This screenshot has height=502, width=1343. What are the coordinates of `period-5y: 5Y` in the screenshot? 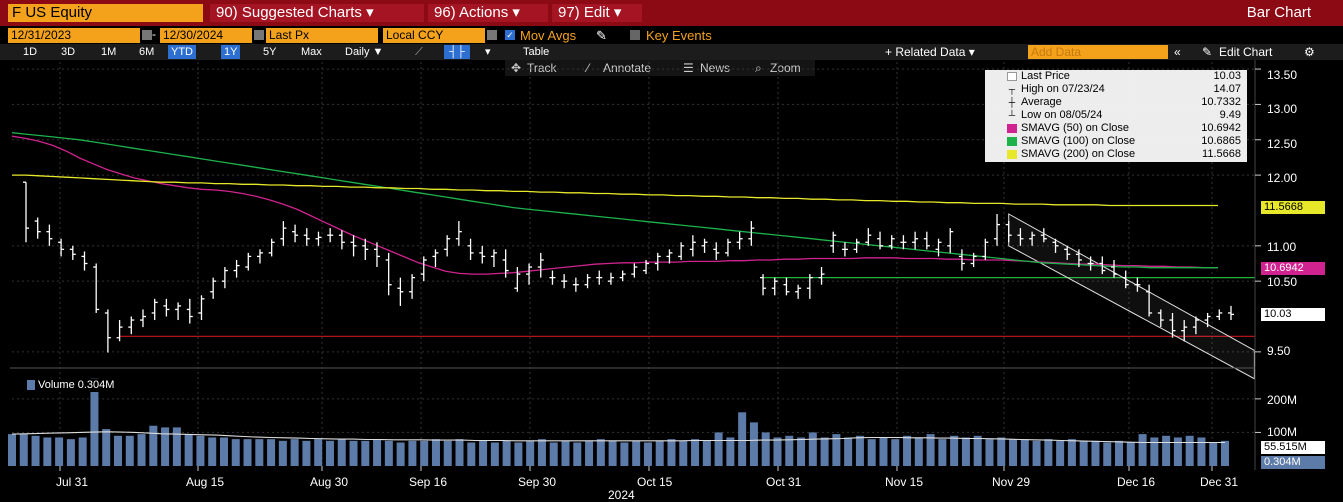 It's located at (270, 52).